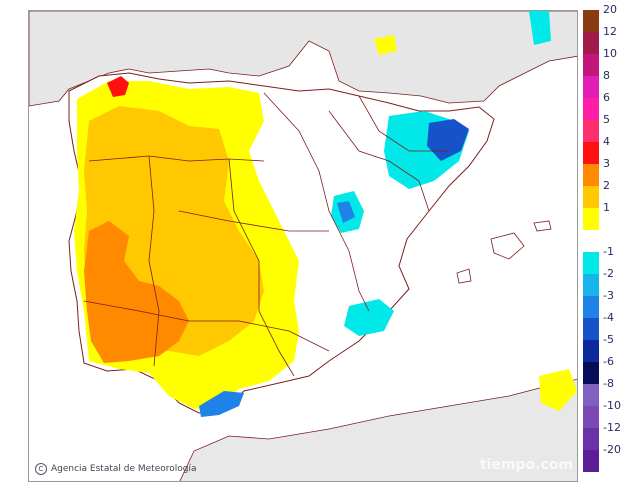  Describe the element at coordinates (608, 251) in the screenshot. I see `legend-label-cold-0: -1` at that location.